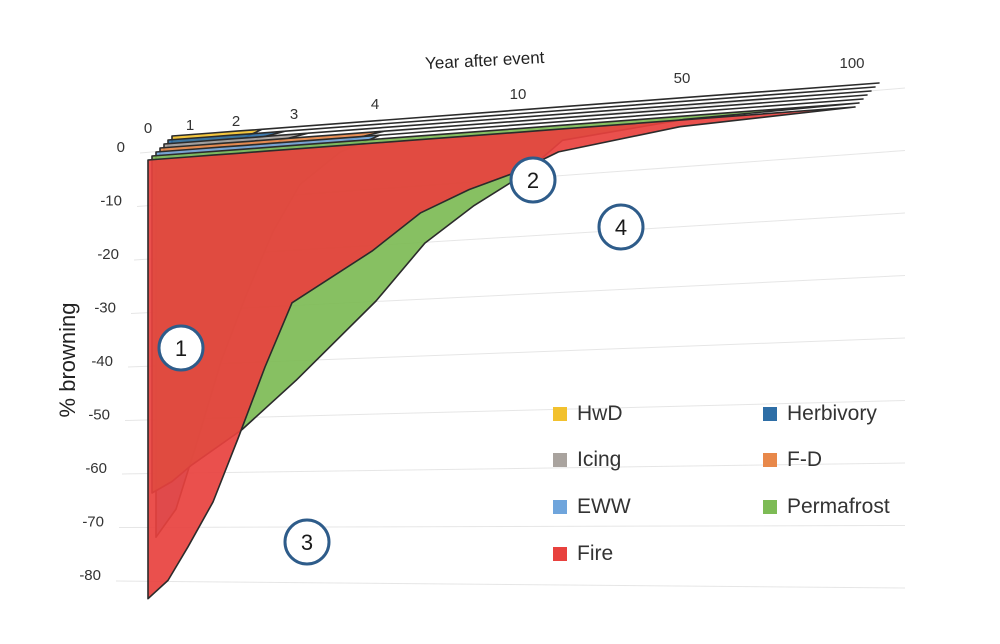 Image resolution: width=1000 pixels, height=644 pixels. I want to click on svg-text: HwD, so click(600, 413).